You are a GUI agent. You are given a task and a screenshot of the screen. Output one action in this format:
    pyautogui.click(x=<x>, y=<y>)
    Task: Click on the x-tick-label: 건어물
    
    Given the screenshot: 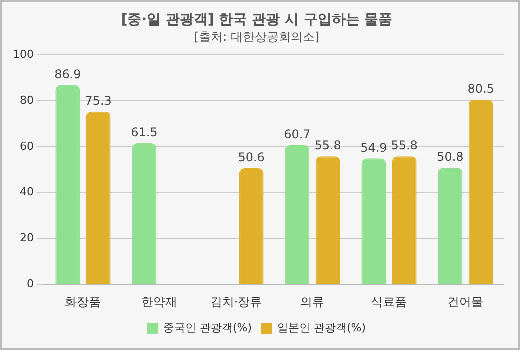 What is the action you would take?
    pyautogui.click(x=466, y=301)
    